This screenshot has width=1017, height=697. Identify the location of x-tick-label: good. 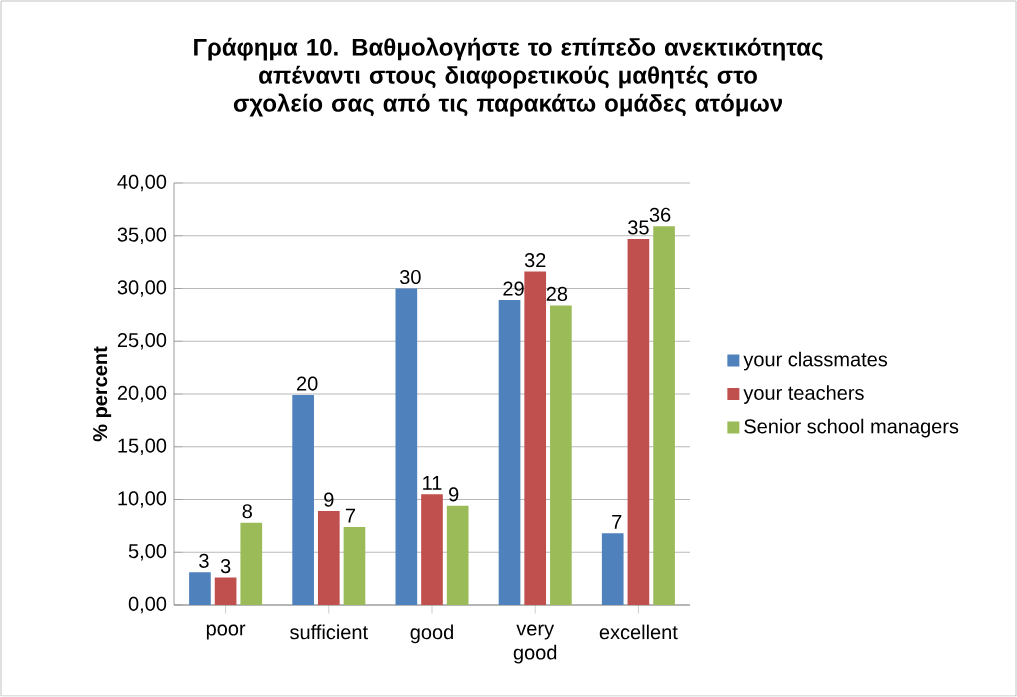
(431, 634).